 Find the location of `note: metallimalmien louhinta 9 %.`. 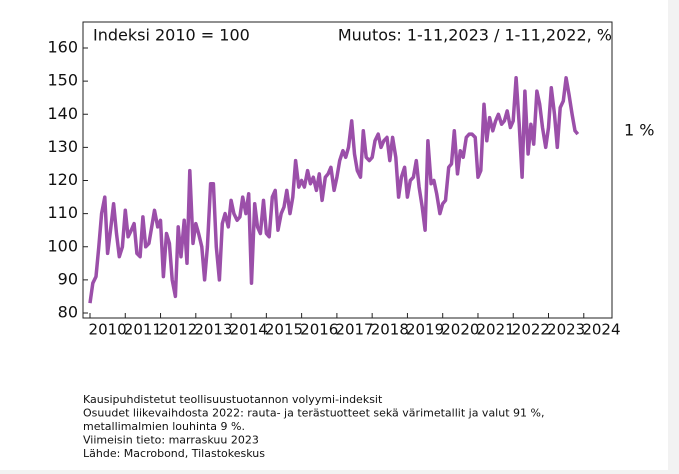

note: metallimalmien louhinta 9 %. is located at coordinates (164, 426).